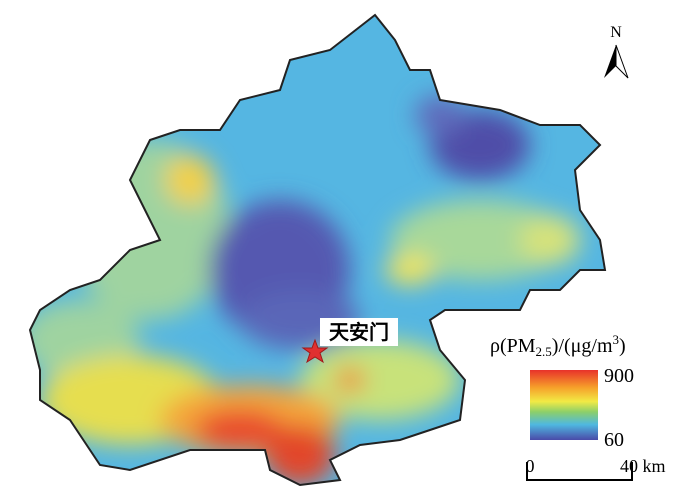 Image resolution: width=700 pixels, height=504 pixels. What do you see at coordinates (564, 405) in the screenshot?
I see `colorbar` at bounding box center [564, 405].